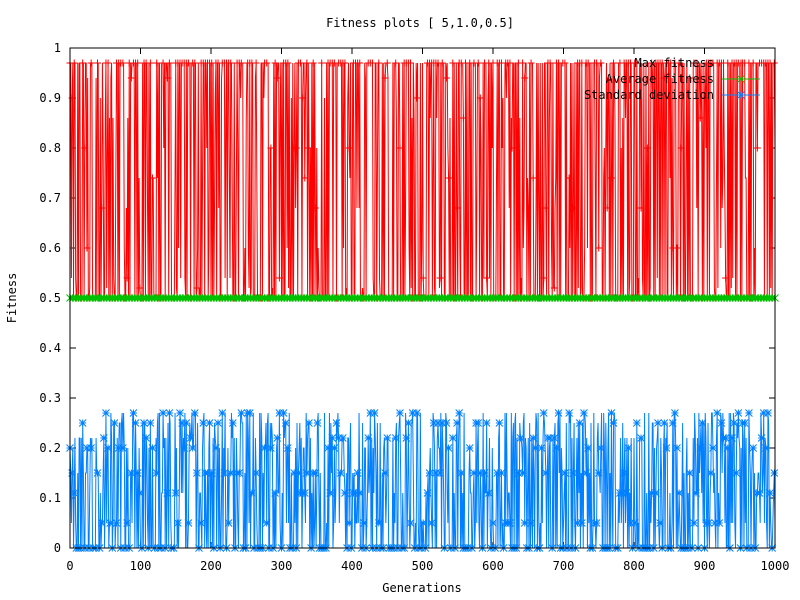 The width and height of the screenshot is (800, 600). I want to click on x-axis-label: Generations, so click(421, 588).